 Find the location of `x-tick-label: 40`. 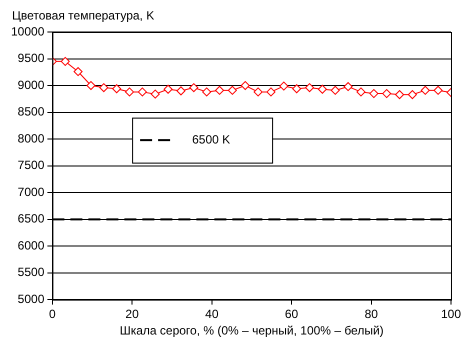

x-tick-label: 40 is located at coordinates (212, 314).